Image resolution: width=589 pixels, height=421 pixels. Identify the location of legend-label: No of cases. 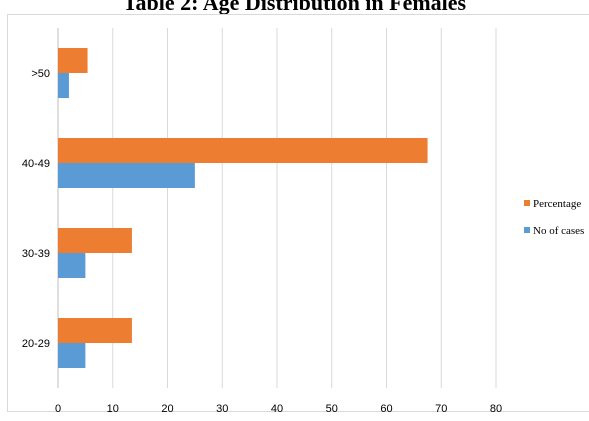
(558, 231).